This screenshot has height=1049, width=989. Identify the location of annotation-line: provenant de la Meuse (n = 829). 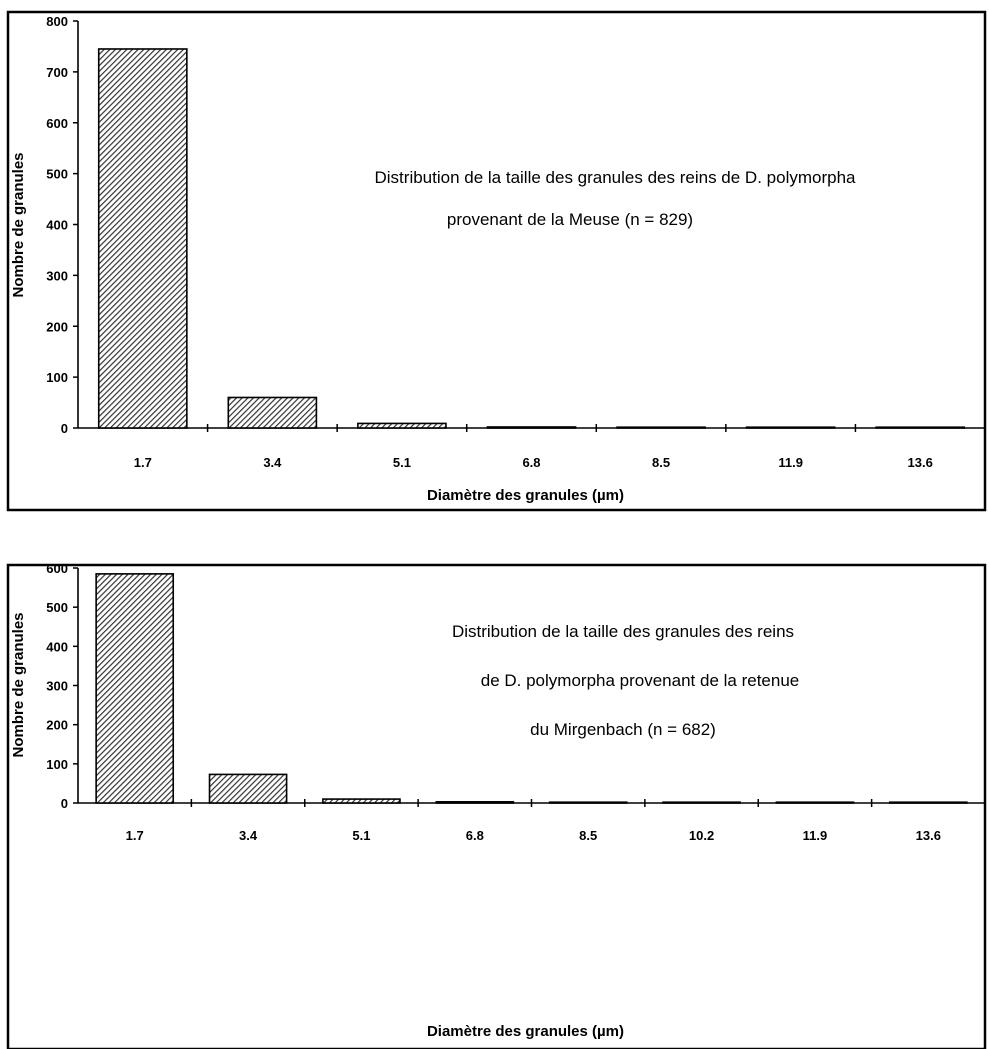
(570, 219).